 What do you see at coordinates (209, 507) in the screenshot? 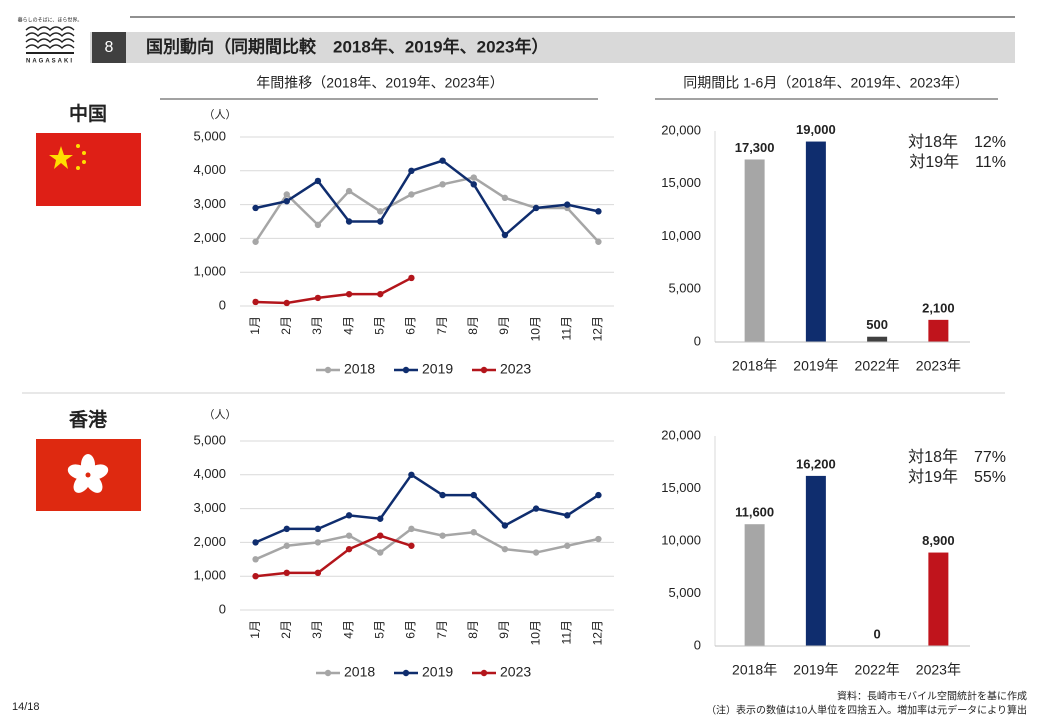
I see `y-tick-label: 3,000` at bounding box center [209, 507].